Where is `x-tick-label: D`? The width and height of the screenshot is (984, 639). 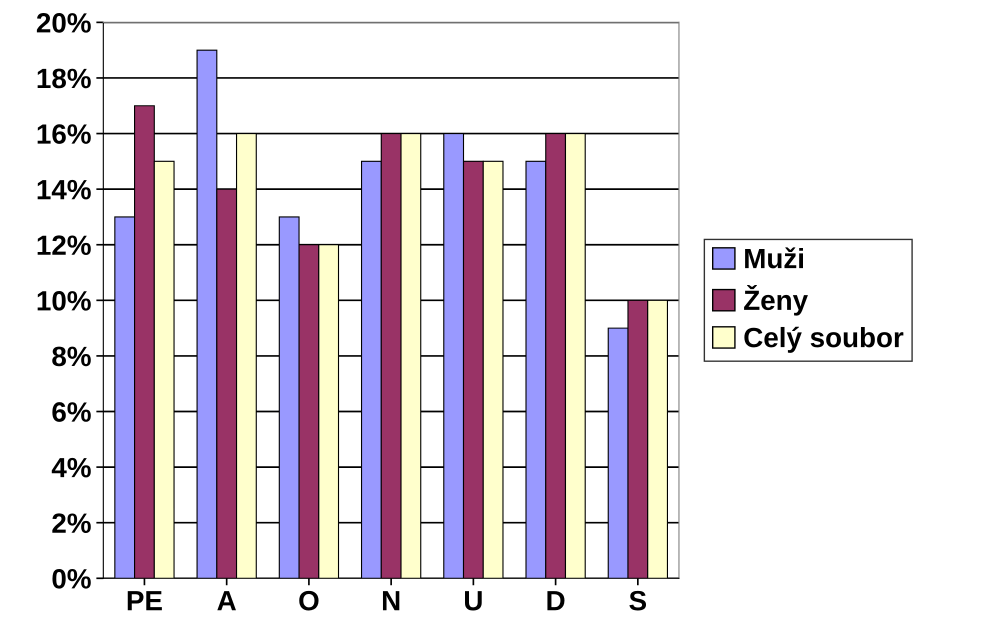
x-tick-label: D is located at coordinates (555, 600).